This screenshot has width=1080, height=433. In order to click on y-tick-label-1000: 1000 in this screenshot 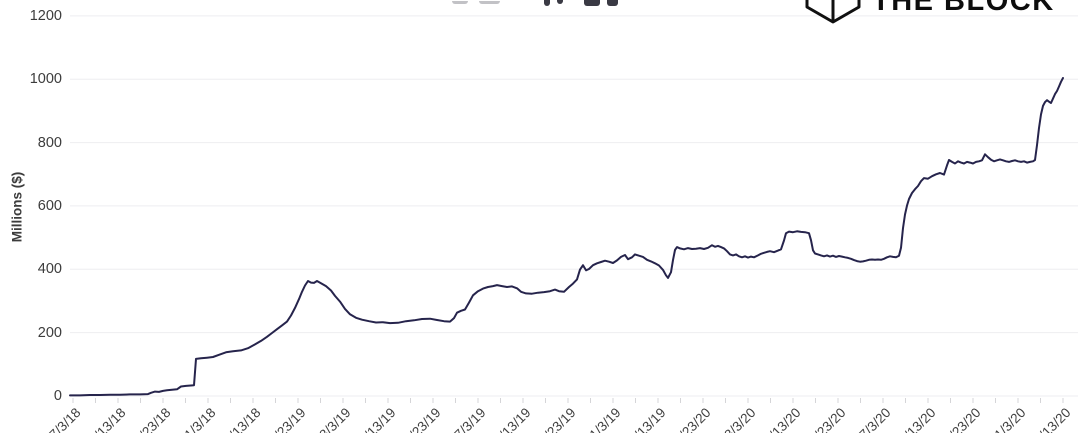, I will do `click(45, 79)`.